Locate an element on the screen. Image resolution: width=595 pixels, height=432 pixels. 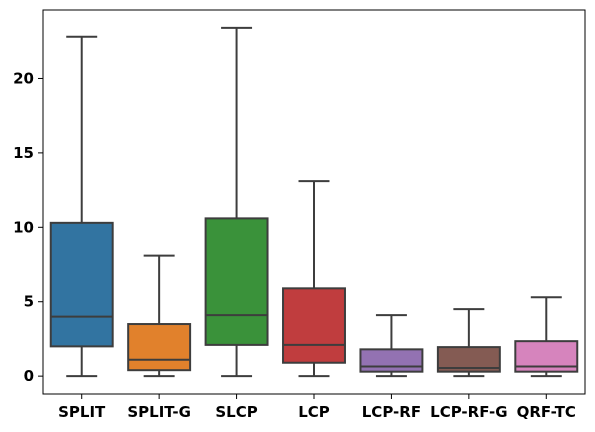
x-tick-label: SLCP is located at coordinates (236, 412).